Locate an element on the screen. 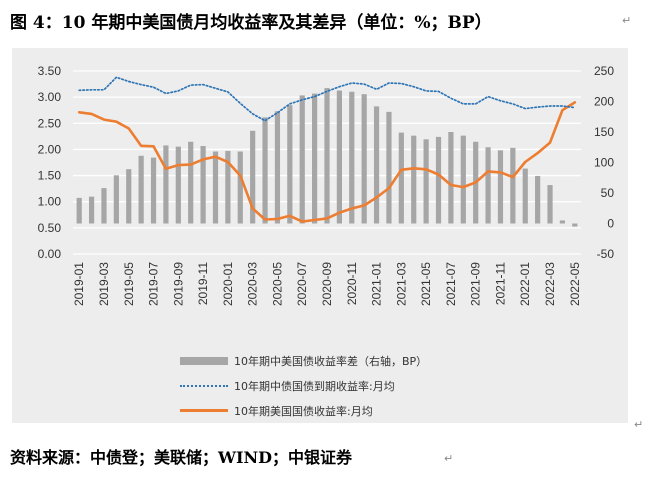  x-tick-label: 2021-07 is located at coordinates (451, 284).